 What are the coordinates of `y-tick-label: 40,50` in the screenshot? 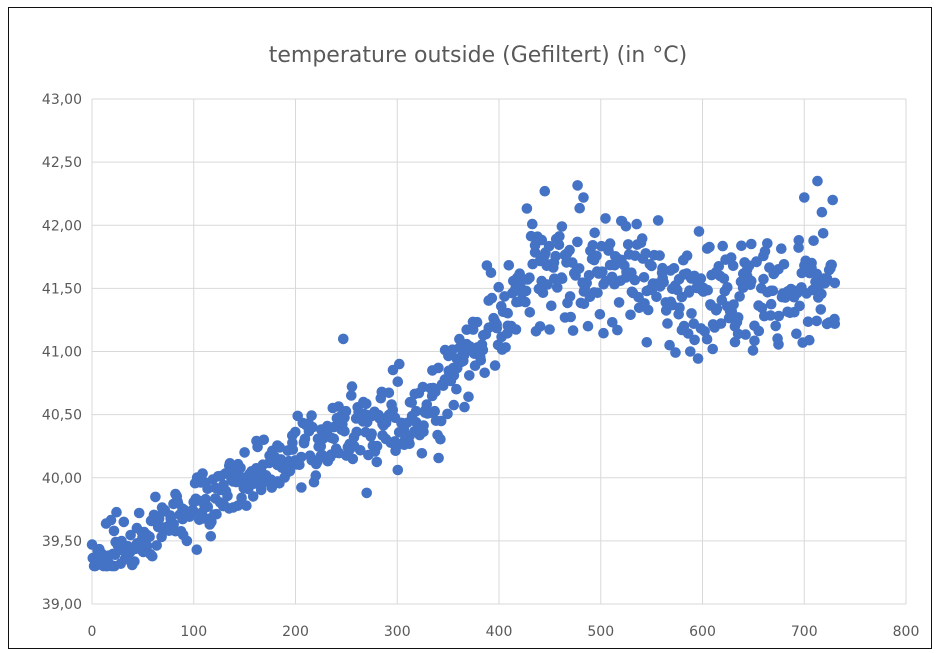 It's located at (62, 416).